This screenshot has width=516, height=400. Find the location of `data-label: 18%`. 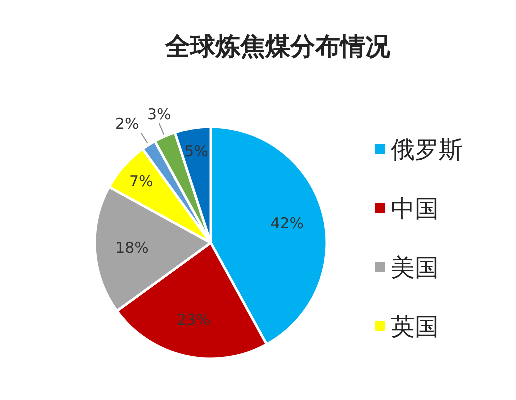

data-label: 18% is located at coordinates (132, 247).